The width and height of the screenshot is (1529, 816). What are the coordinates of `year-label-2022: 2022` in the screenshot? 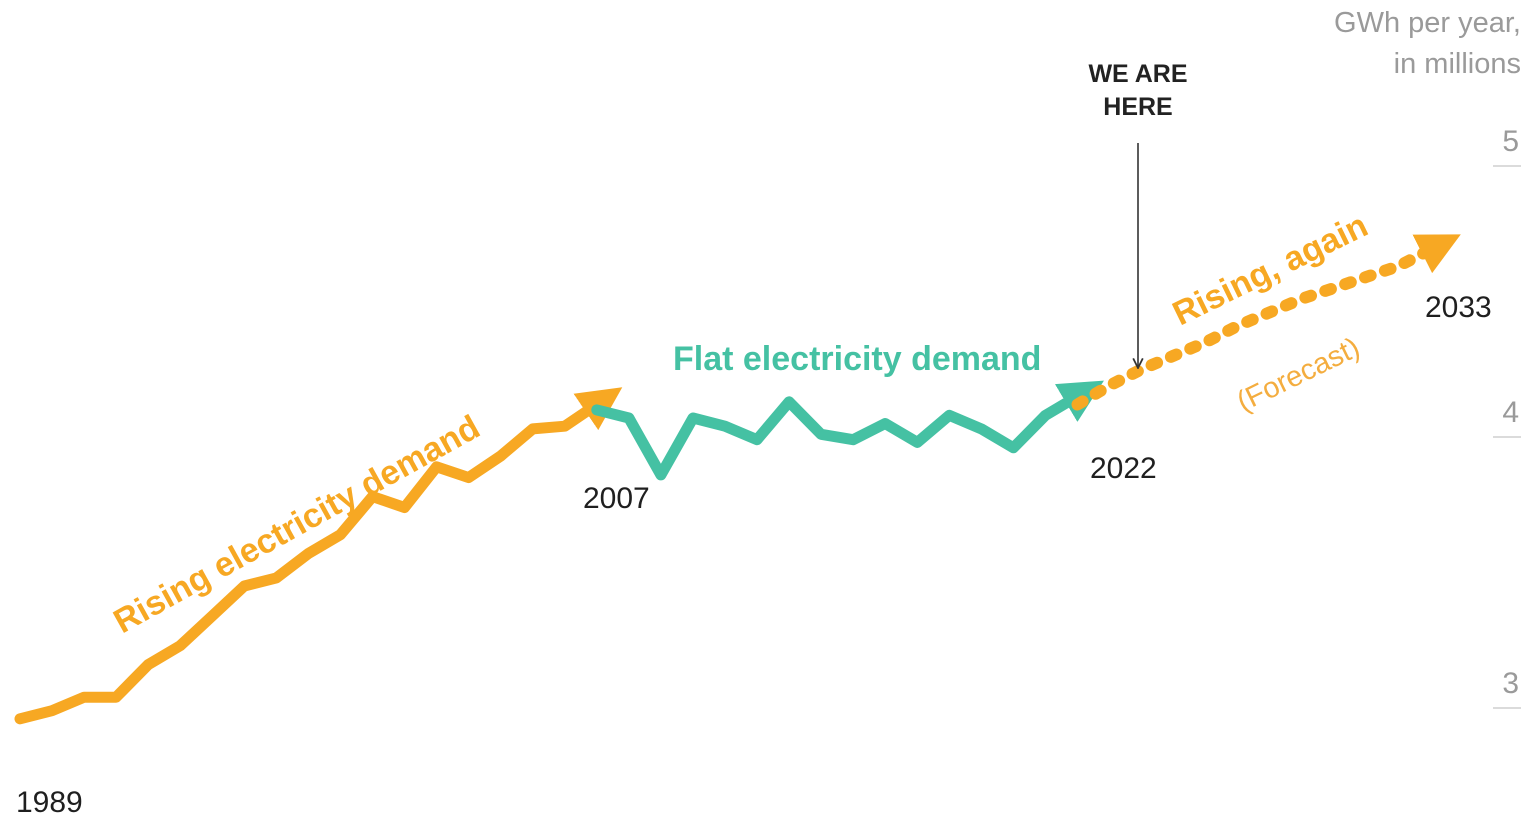 It's located at (1123, 468).